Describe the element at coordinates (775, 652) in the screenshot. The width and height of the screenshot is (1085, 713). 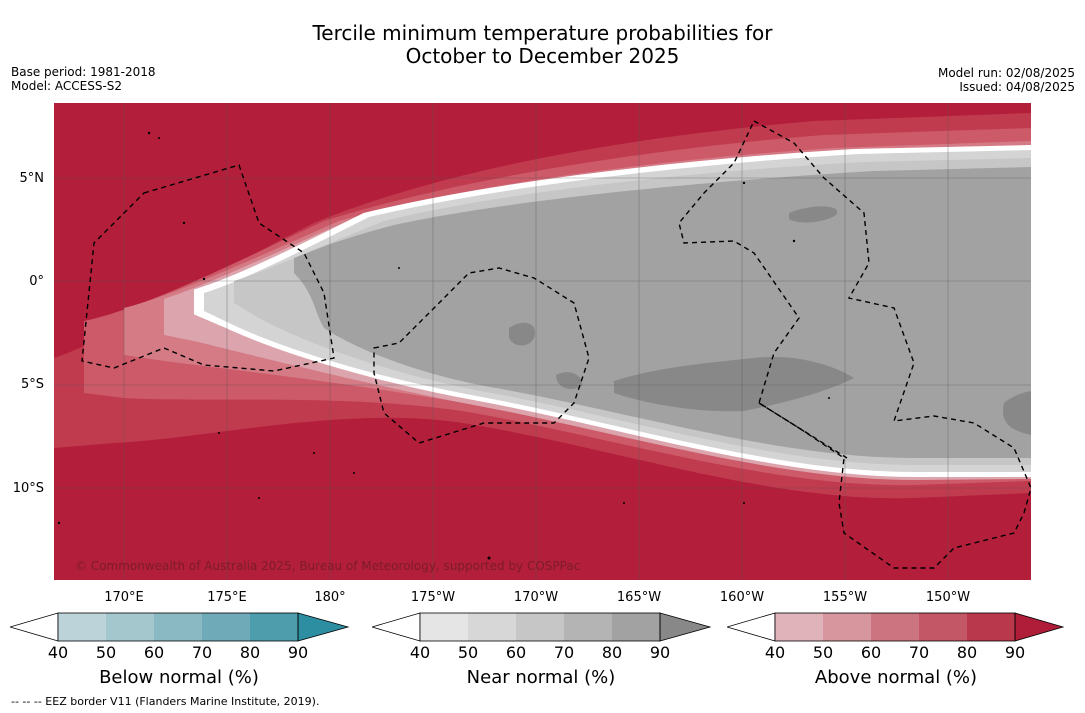
I see `above-tick-40: 40` at that location.